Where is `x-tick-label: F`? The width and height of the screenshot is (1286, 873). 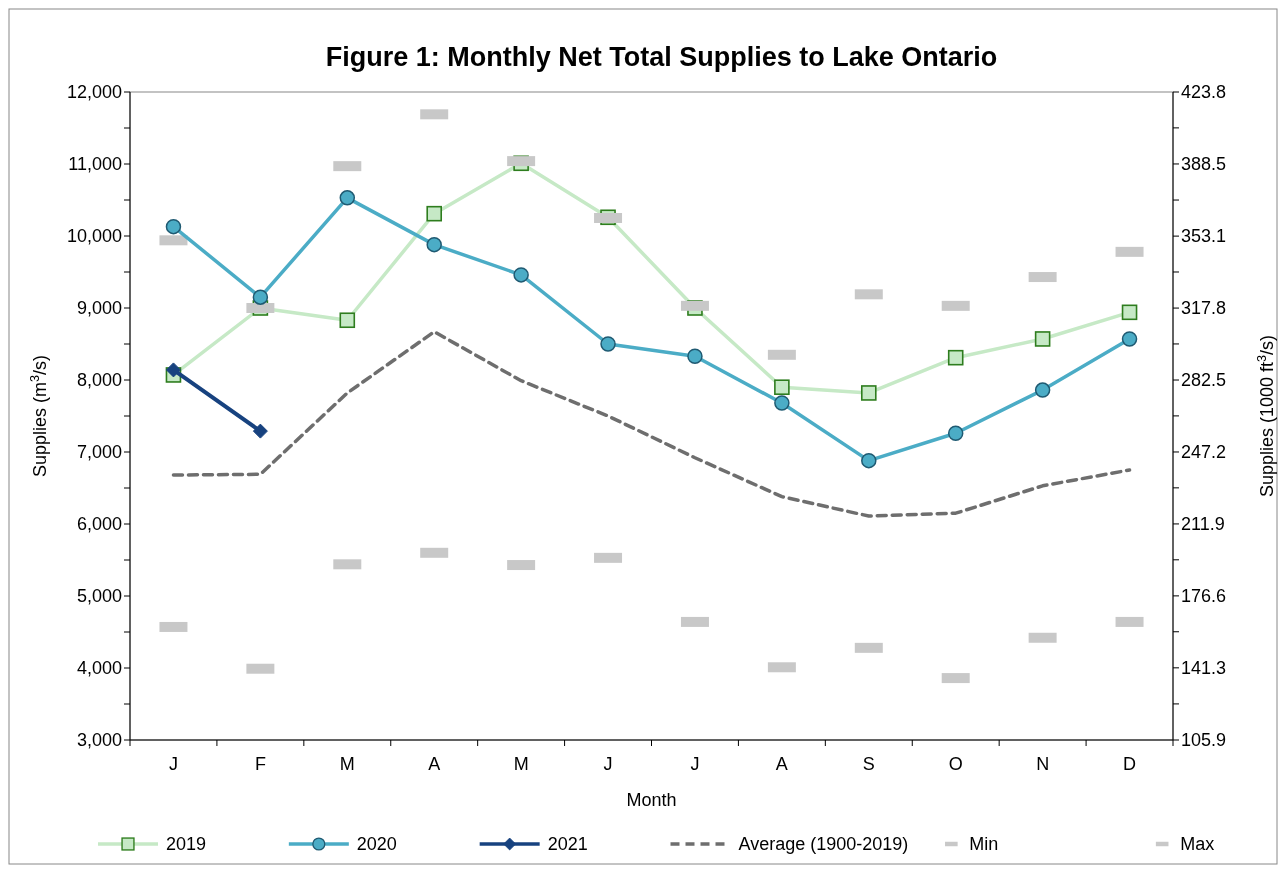 x-tick-label: F is located at coordinates (260, 764).